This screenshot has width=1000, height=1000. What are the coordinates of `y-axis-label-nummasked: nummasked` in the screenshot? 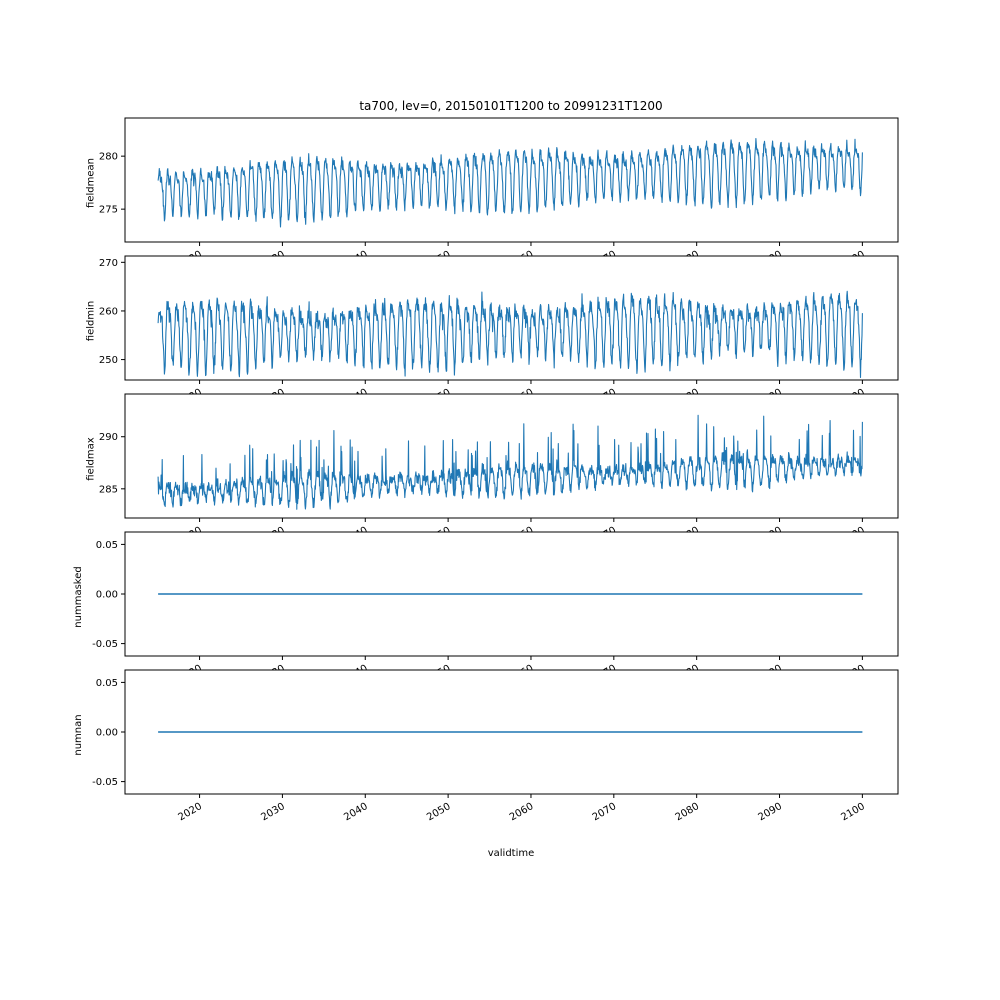 It's located at (78, 596).